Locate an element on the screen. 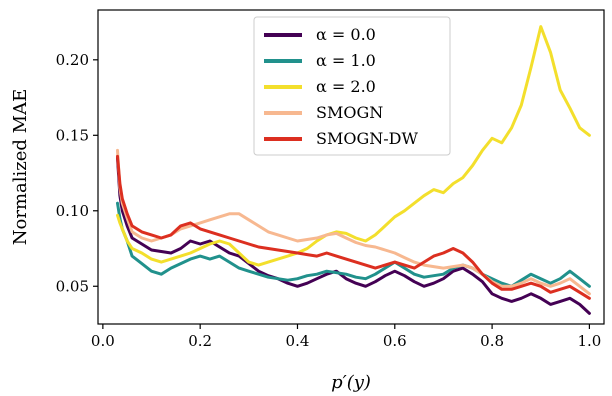 The image size is (612, 396). legend: α = 0.0 α = 1.0 α = 2.0 SMOGN SMOGN-DW is located at coordinates (352, 86).